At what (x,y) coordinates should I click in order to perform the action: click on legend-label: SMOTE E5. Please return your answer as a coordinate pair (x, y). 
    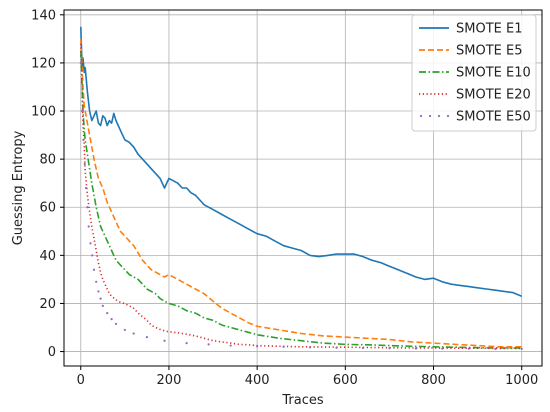
    Looking at the image, I should click on (489, 51).